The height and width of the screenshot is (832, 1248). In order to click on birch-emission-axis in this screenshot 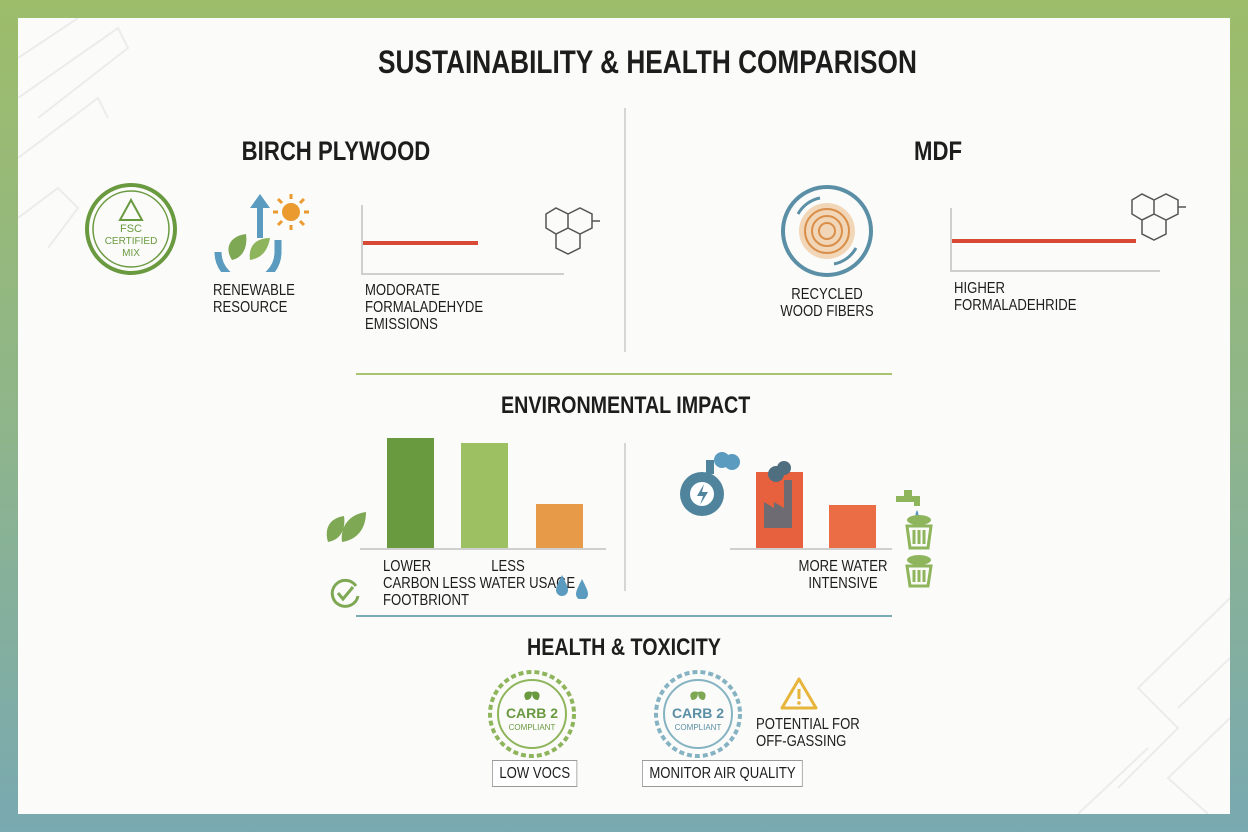, I will do `click(362, 240)`.